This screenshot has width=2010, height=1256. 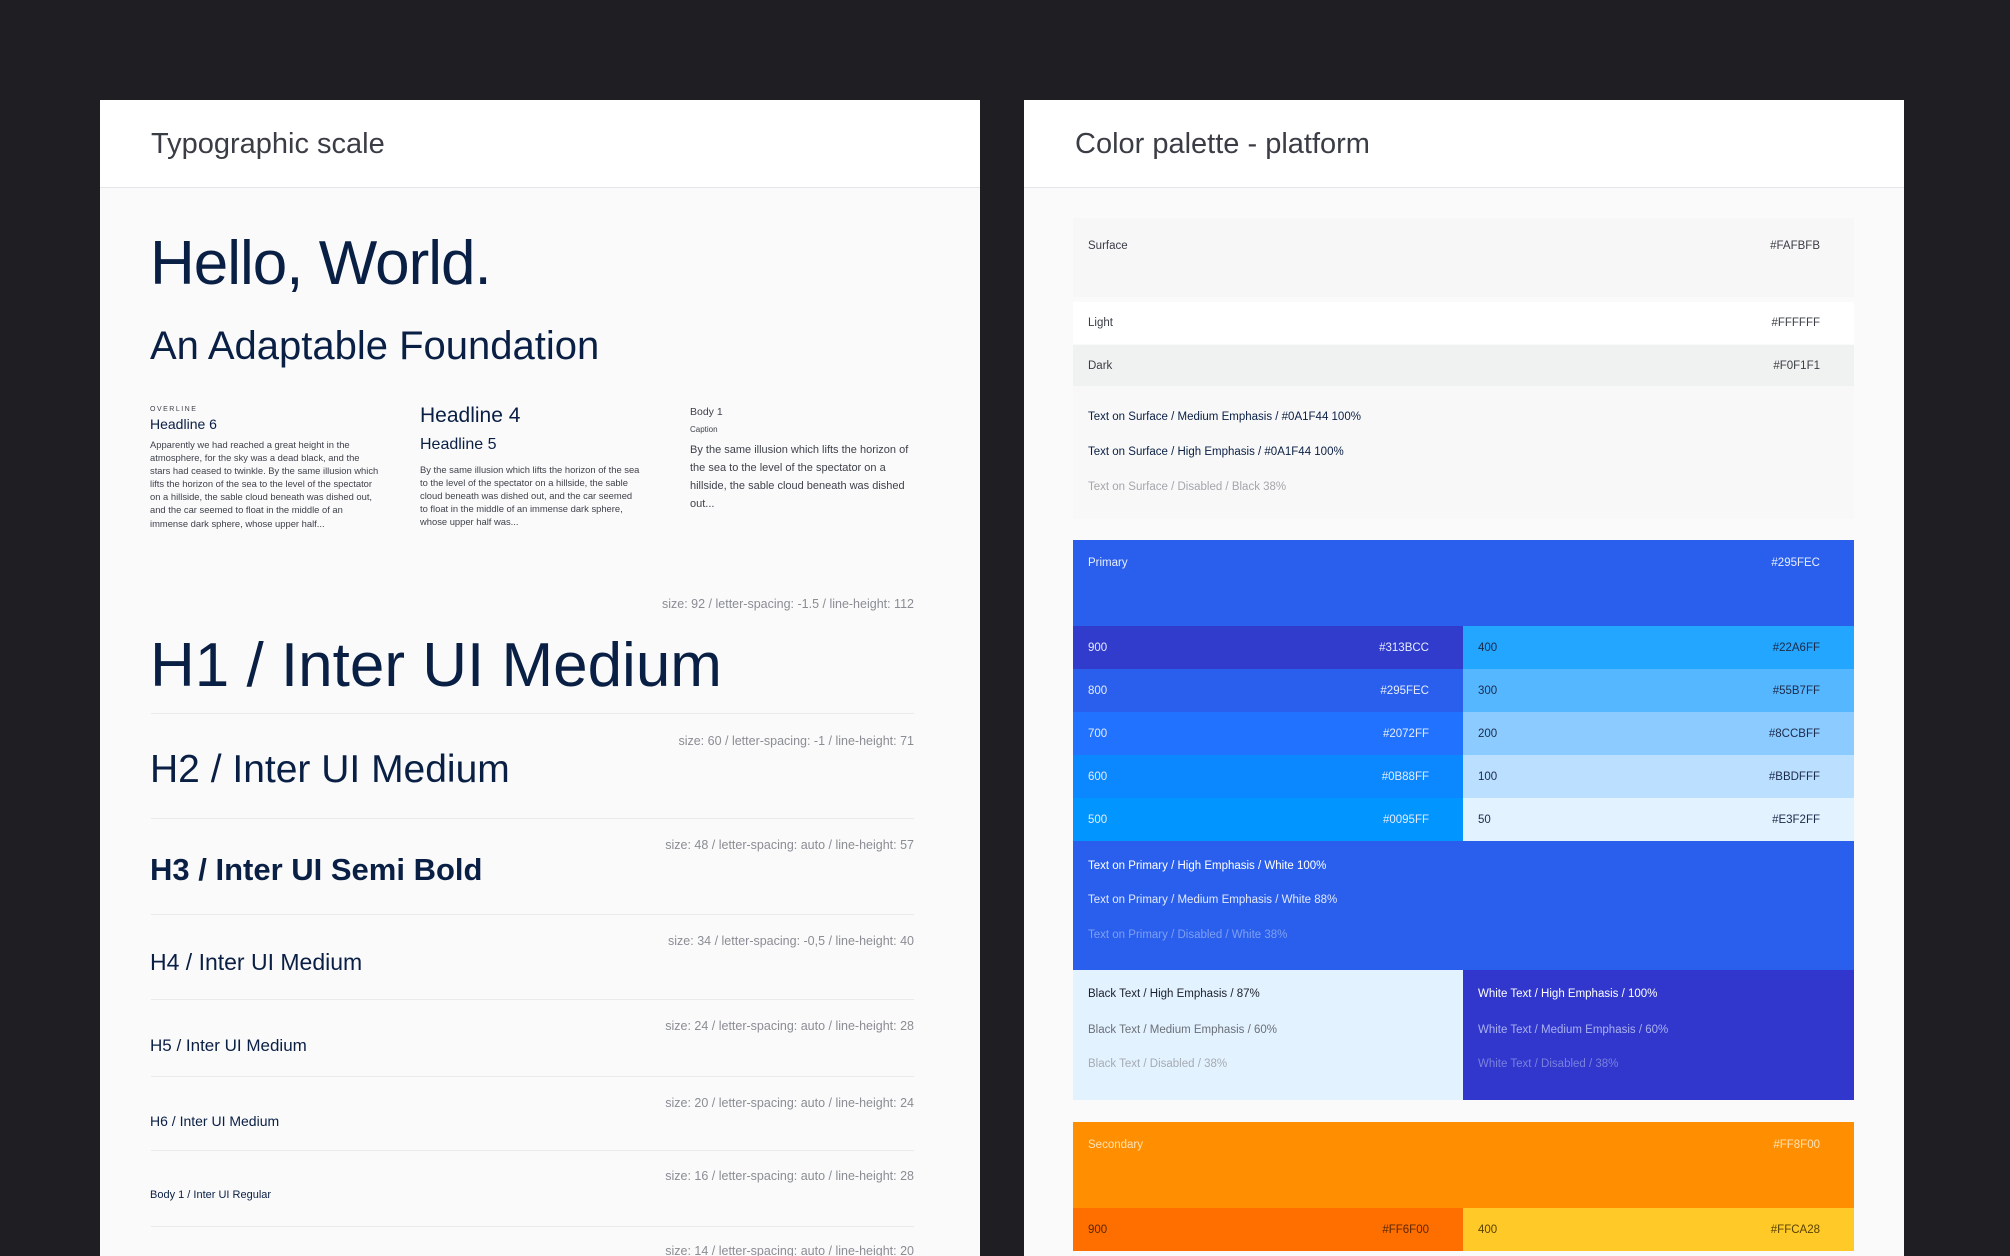 I want to click on hero-text: Hello, World., so click(x=321, y=263).